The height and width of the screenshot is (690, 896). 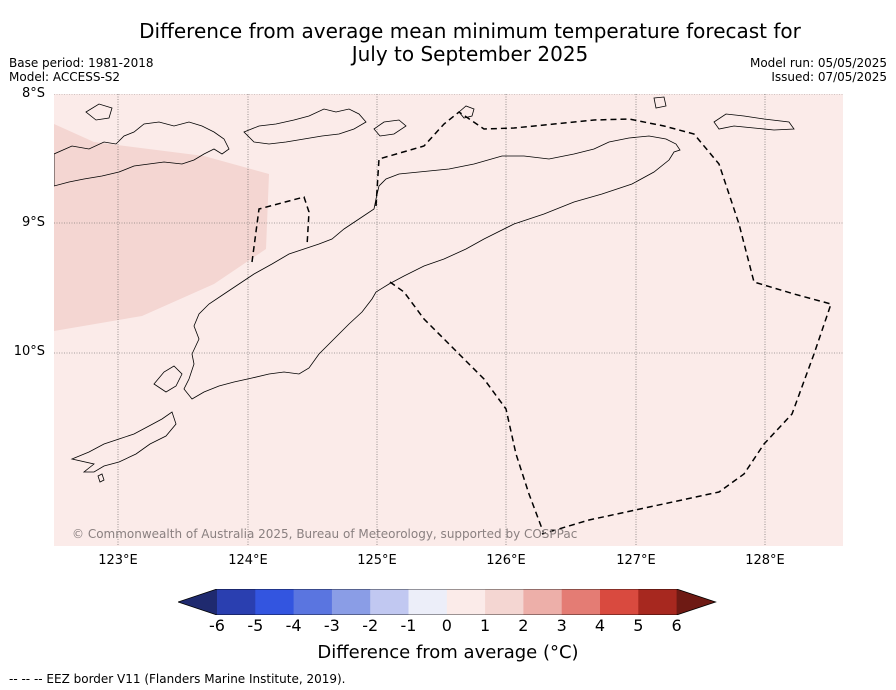 I want to click on lon-label-128e: 128°E, so click(x=765, y=560).